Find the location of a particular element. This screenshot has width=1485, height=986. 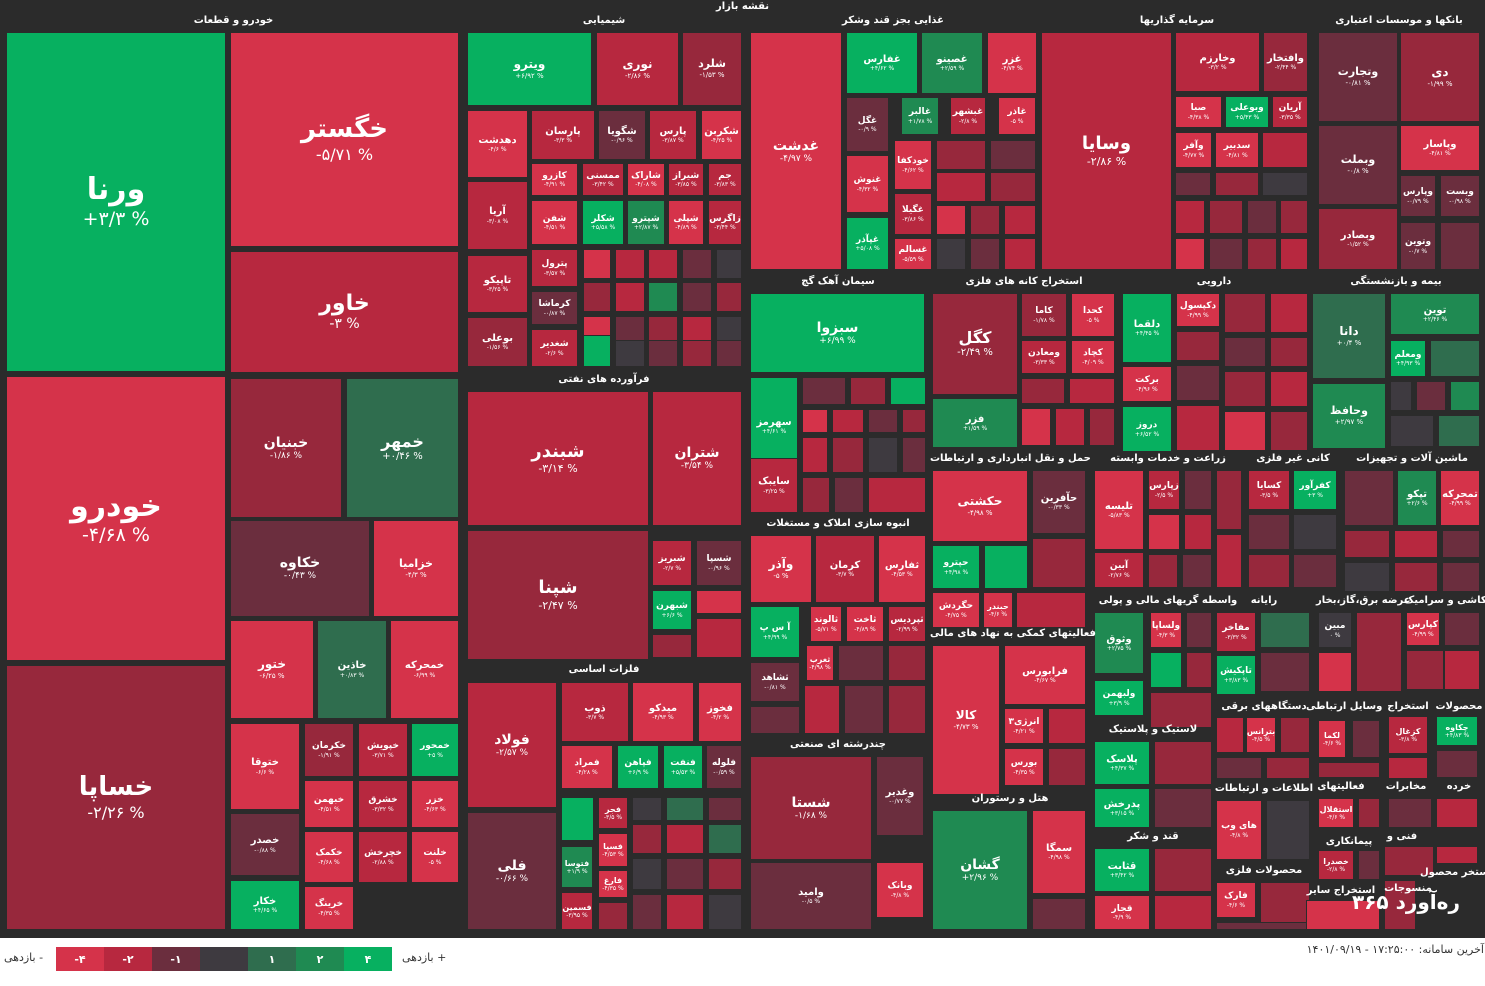

stock-tile: دلقما +۴/۴۵ % is located at coordinates (1147, 328).